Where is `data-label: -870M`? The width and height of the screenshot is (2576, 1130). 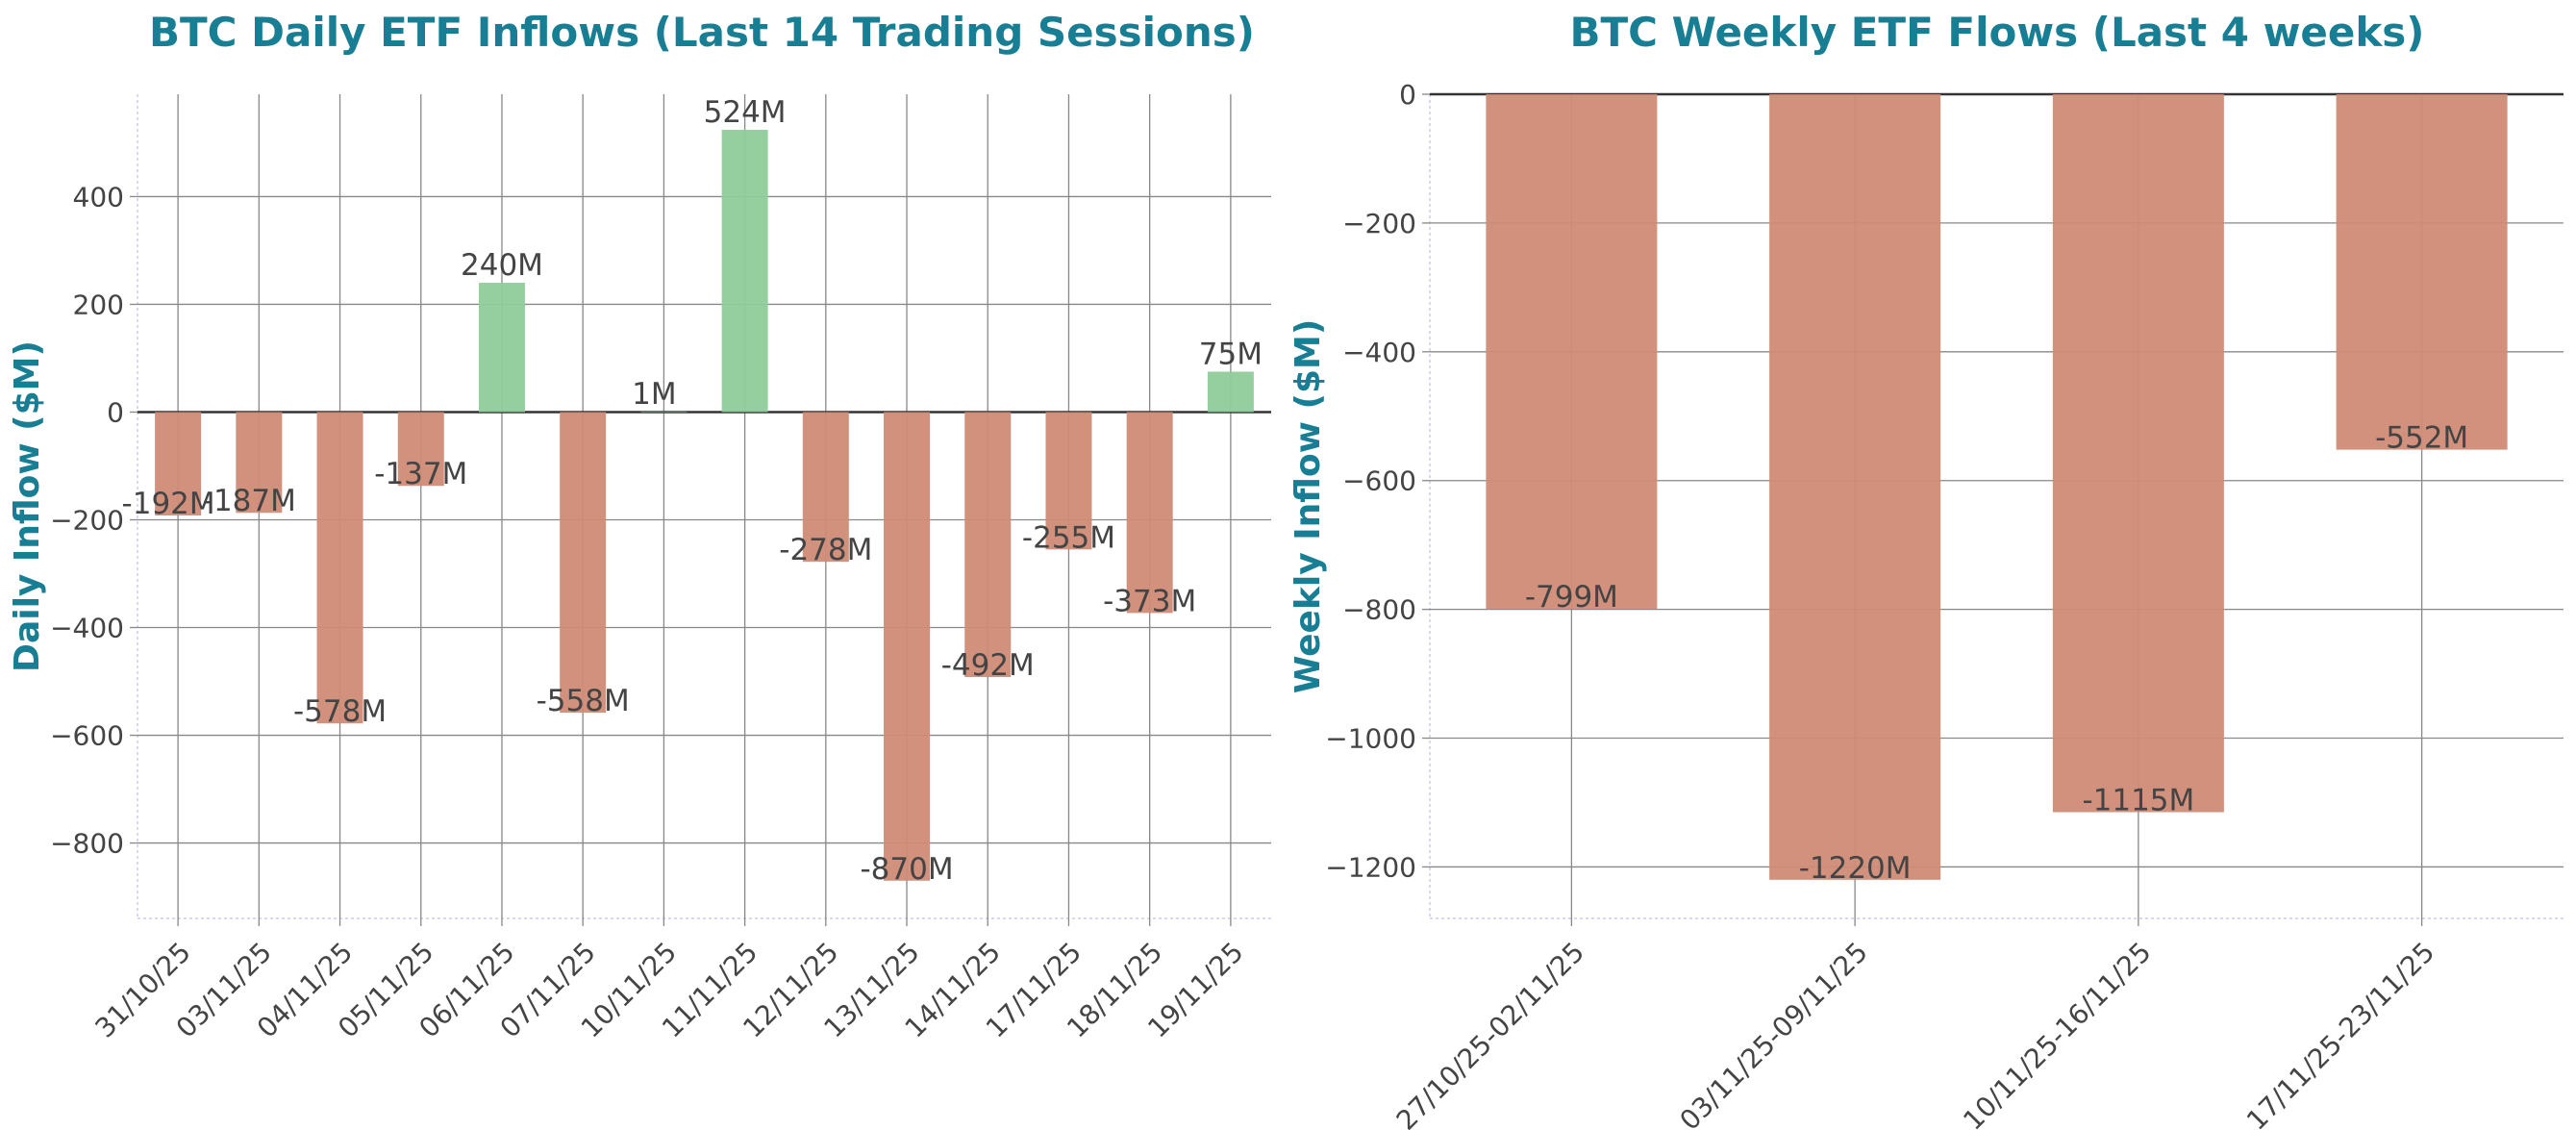
data-label: -870M is located at coordinates (906, 869).